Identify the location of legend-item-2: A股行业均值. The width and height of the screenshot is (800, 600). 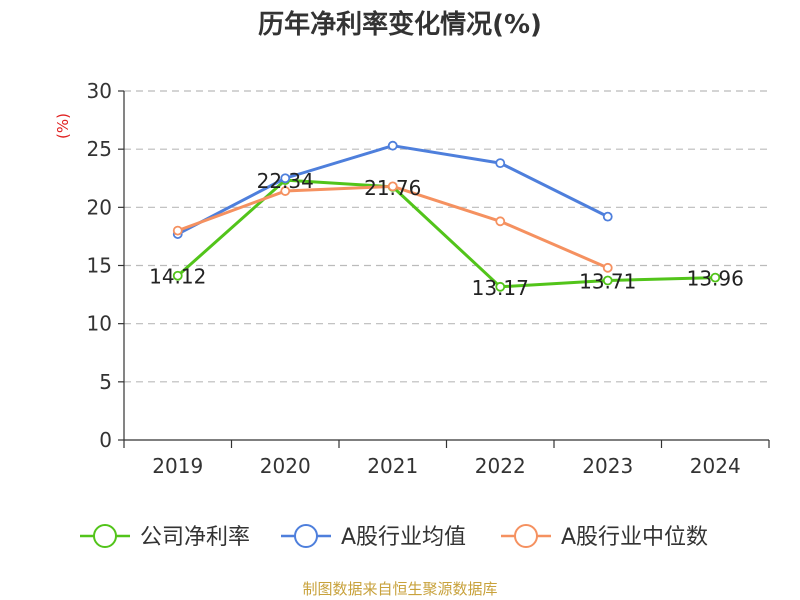
(373, 537).